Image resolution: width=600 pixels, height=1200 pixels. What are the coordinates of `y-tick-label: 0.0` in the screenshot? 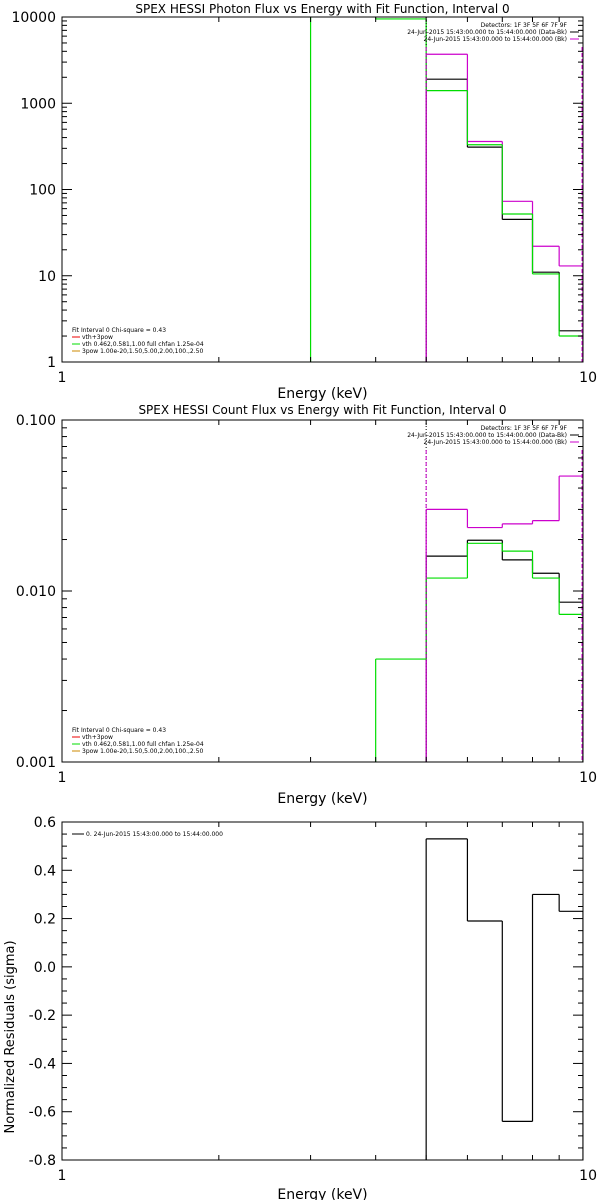 It's located at (45, 968).